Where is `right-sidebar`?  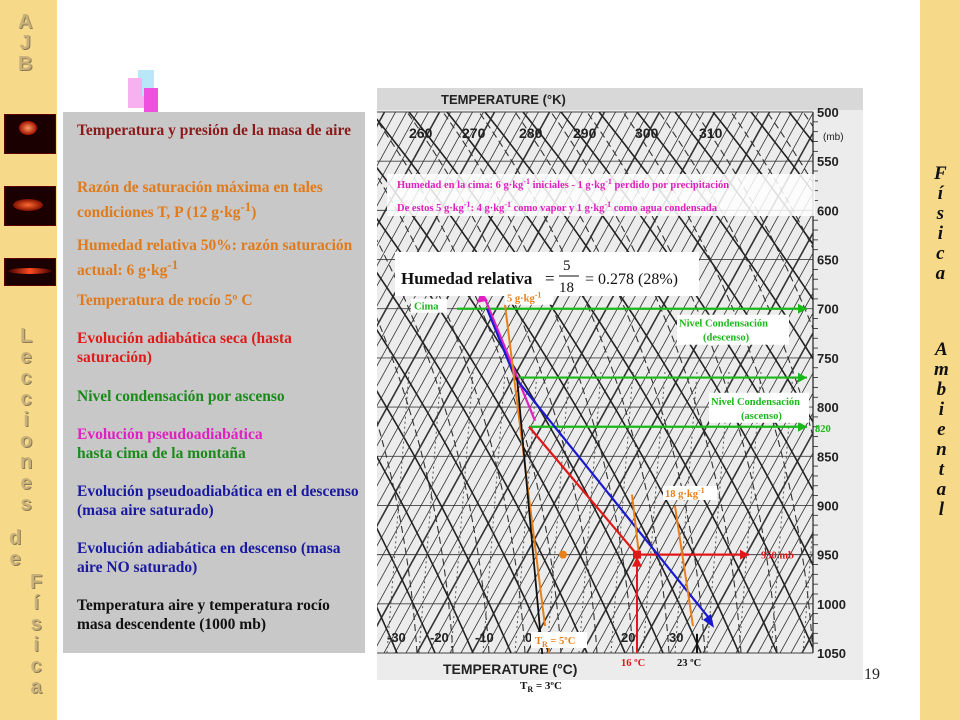
right-sidebar is located at coordinates (940, 360).